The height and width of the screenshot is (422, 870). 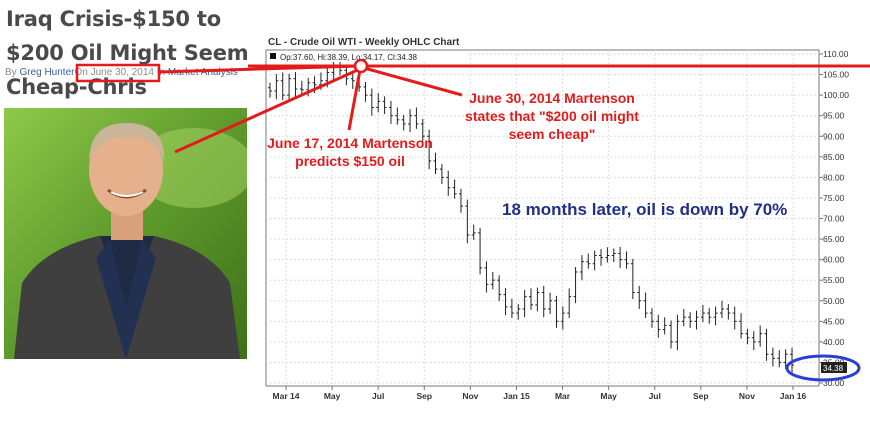 I want to click on byline-prefix: By, so click(x=12, y=72).